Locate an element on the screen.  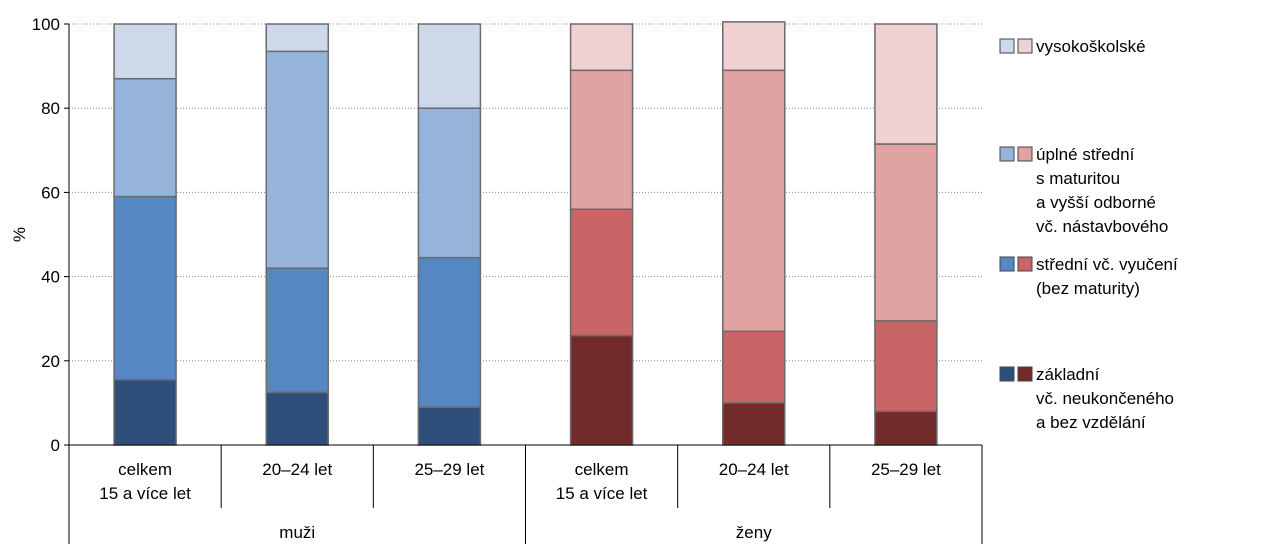
legend-label: s maturitou is located at coordinates (1078, 178).